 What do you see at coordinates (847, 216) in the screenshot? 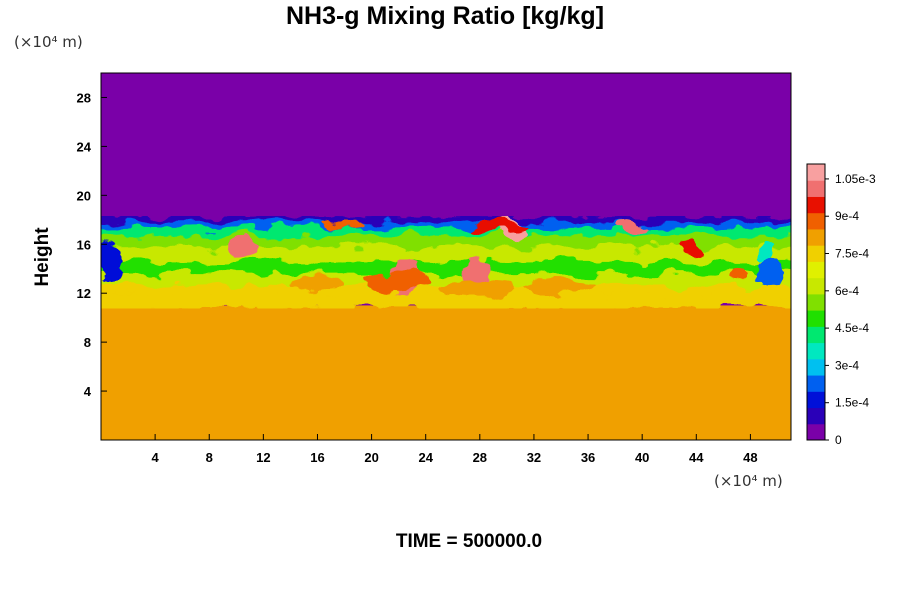
I see `colorbar-tick-label: 9e-4` at bounding box center [847, 216].